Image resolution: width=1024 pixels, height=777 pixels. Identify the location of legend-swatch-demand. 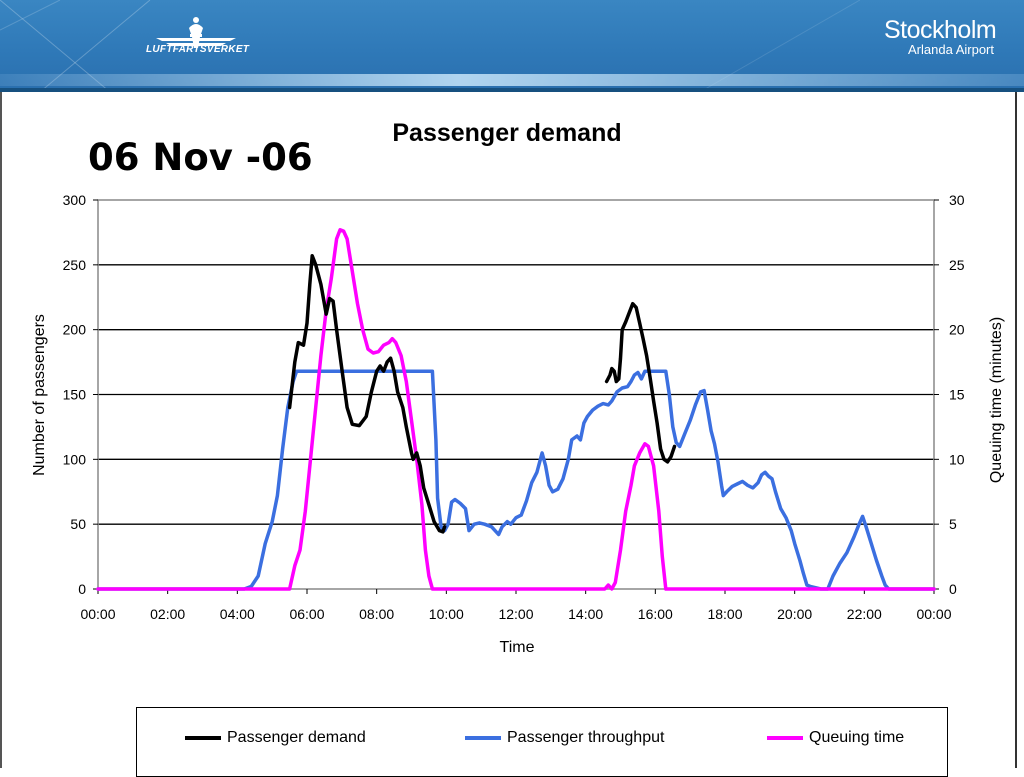
(203, 738).